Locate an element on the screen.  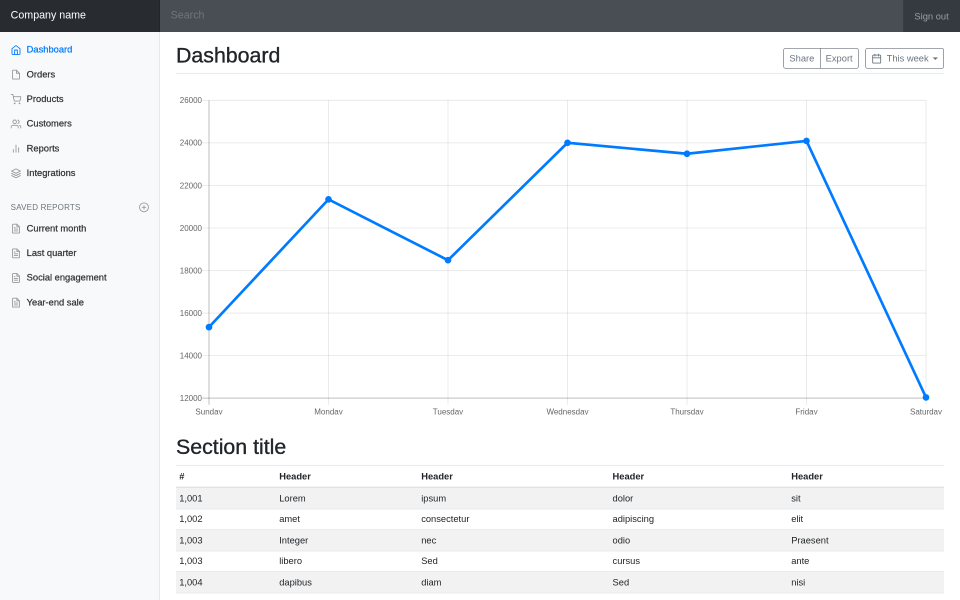
svg-text: 14000 is located at coordinates (191, 356).